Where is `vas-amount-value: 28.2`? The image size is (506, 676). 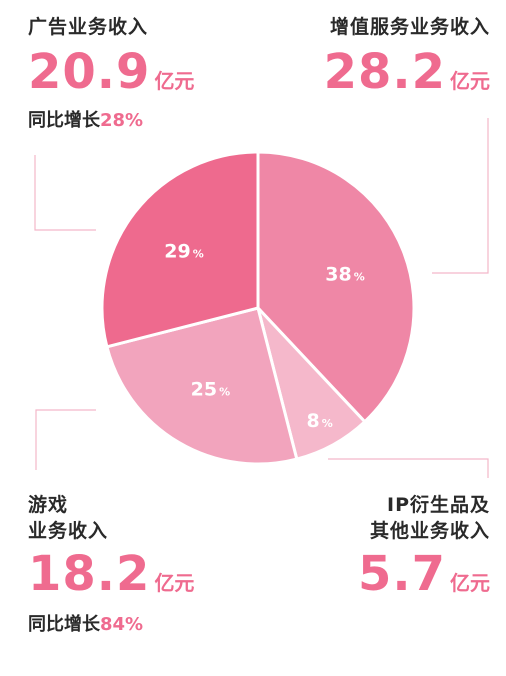
vas-amount-value: 28.2 is located at coordinates (384, 72).